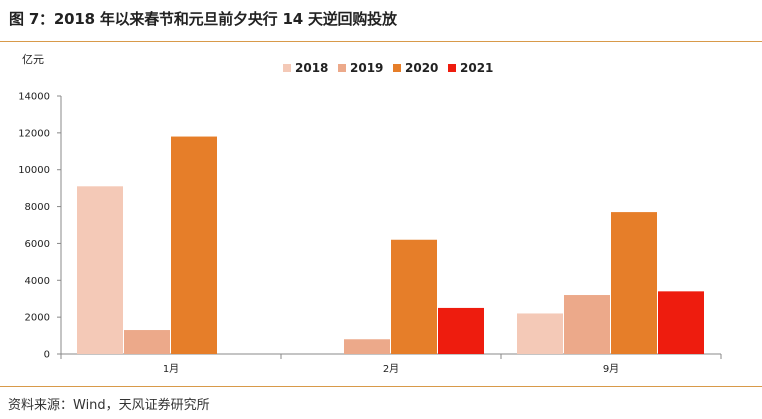  Describe the element at coordinates (540, 333) in the screenshot. I see `bar-2018-9月` at that location.